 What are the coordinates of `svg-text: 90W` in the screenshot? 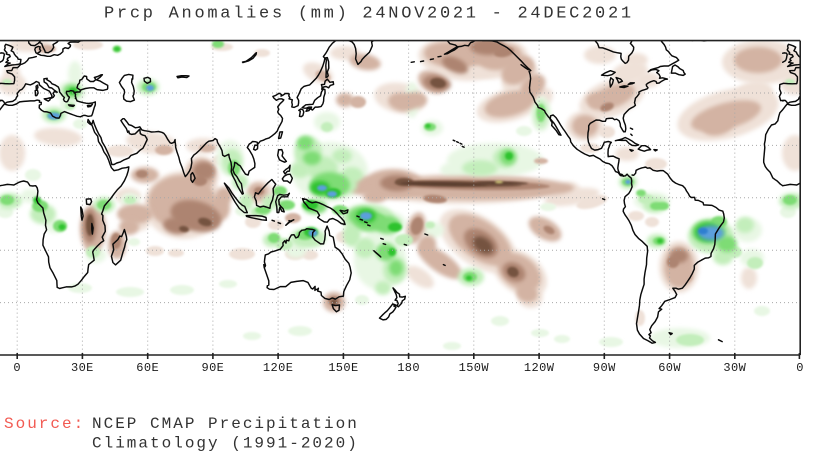 It's located at (604, 368).